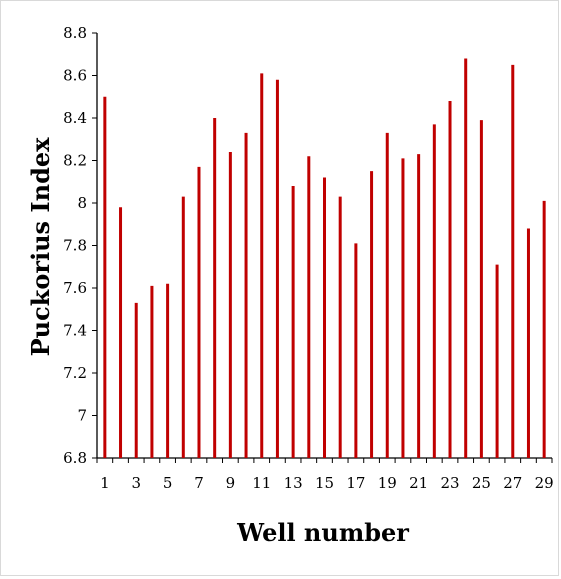  Describe the element at coordinates (168, 483) in the screenshot. I see `x-tick-label: 5` at that location.